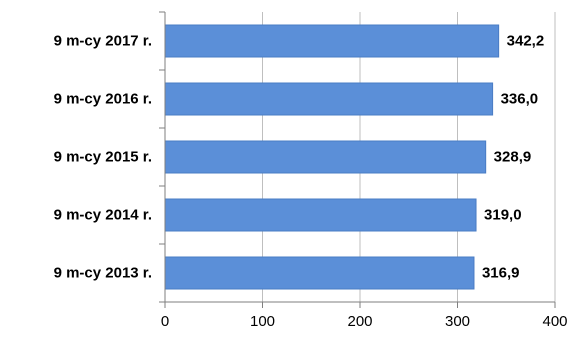 Image resolution: width=576 pixels, height=347 pixels. What do you see at coordinates (165, 321) in the screenshot?
I see `x-tick-label: 0` at bounding box center [165, 321].